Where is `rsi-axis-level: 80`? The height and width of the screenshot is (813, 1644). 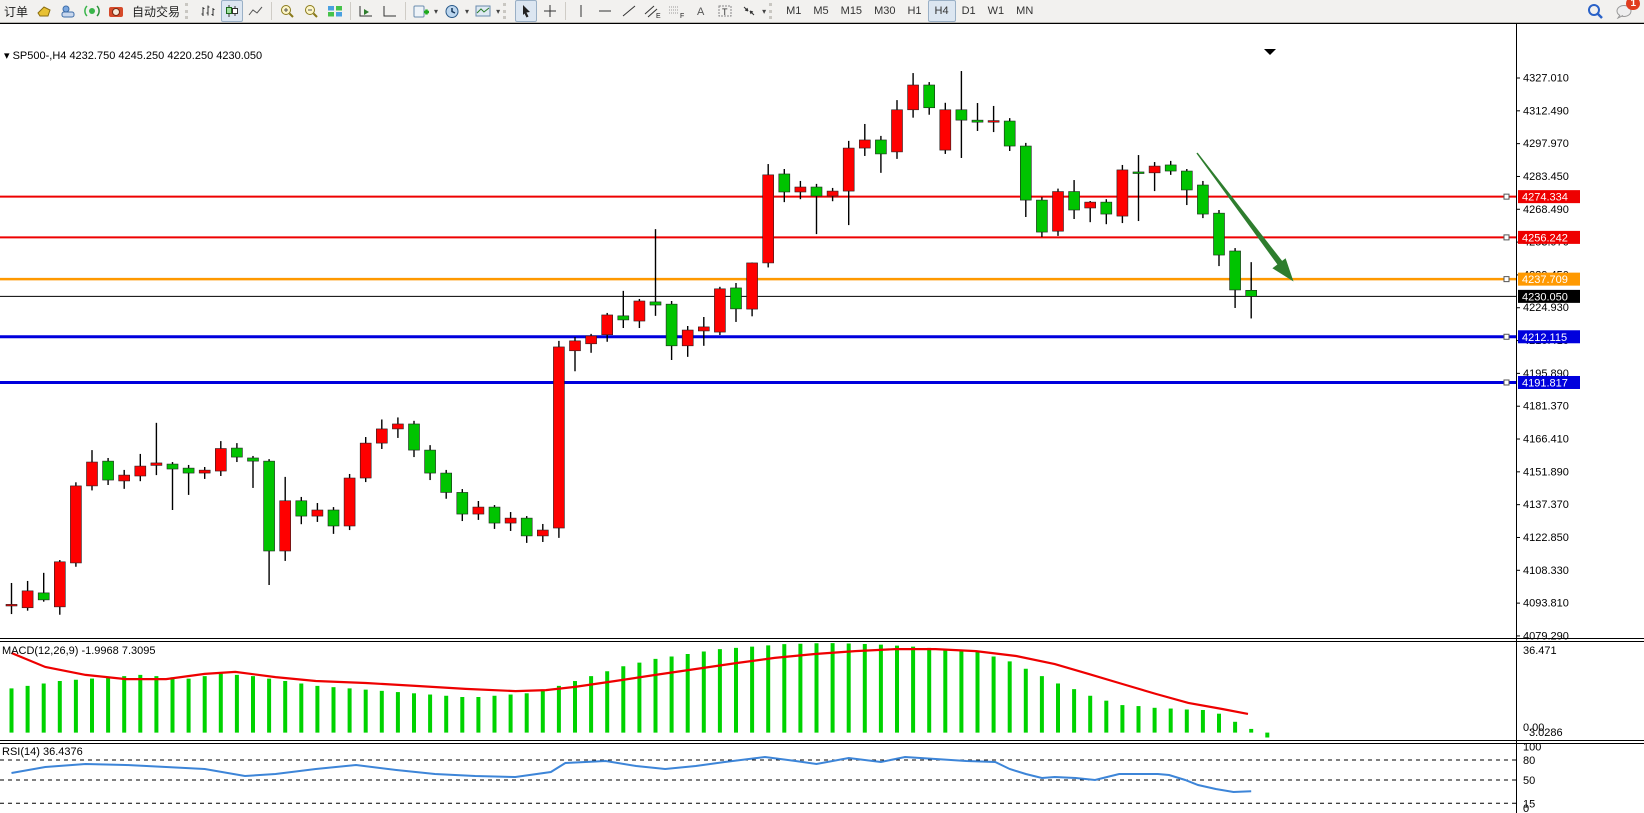
rsi-axis-level: 80 is located at coordinates (1529, 761).